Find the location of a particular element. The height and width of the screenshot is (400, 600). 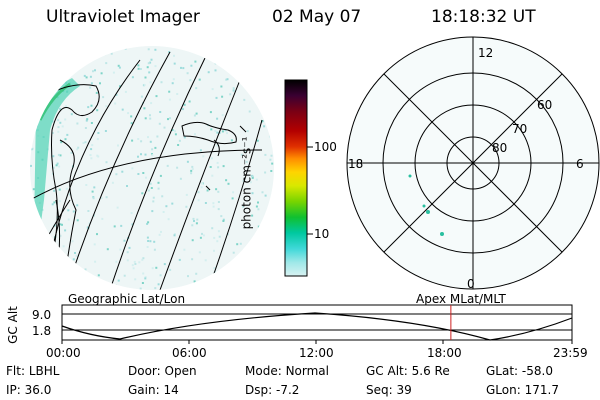

colorbar-unit-label: photon cm⁻²s⁻¹ is located at coordinates (246, 183).